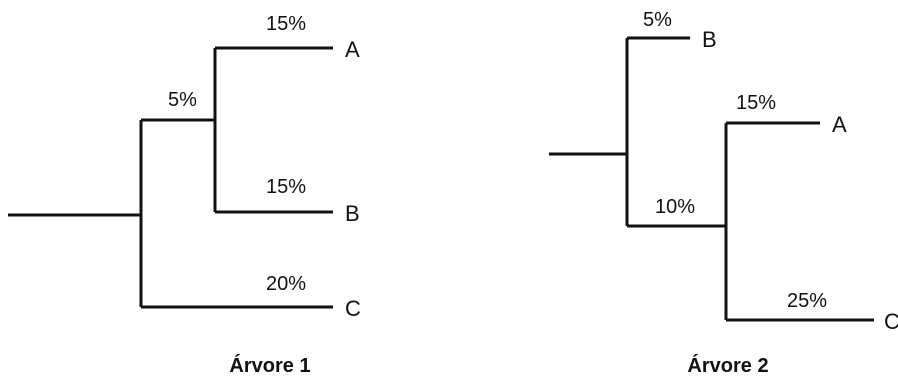  Describe the element at coordinates (352, 213) in the screenshot. I see `tree-1-leaf-b: B` at that location.